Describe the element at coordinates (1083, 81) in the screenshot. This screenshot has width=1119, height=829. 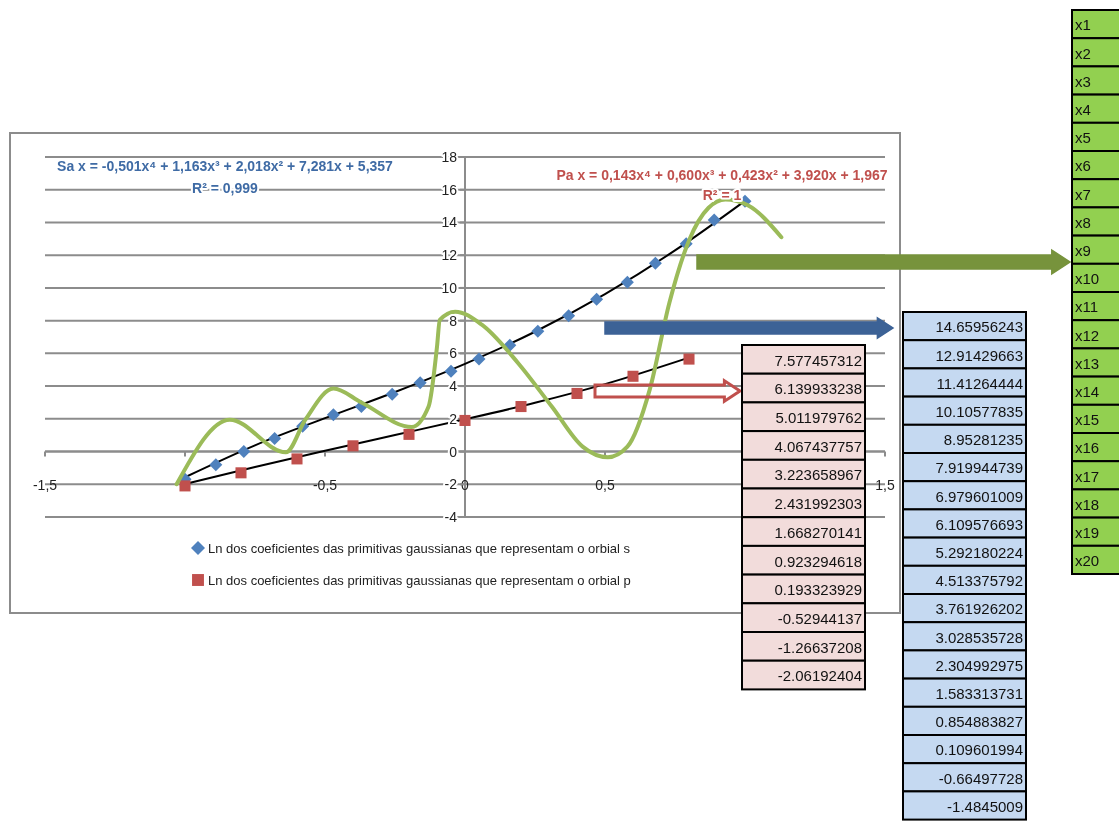
I see `text: x3` at that location.